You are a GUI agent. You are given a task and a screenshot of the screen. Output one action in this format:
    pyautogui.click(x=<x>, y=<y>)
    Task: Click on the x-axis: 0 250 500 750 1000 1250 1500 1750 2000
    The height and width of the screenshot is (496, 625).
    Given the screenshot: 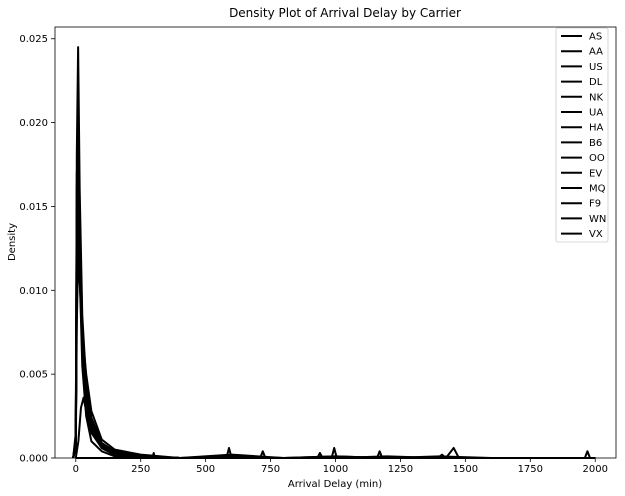 What is the action you would take?
    pyautogui.click(x=340, y=466)
    